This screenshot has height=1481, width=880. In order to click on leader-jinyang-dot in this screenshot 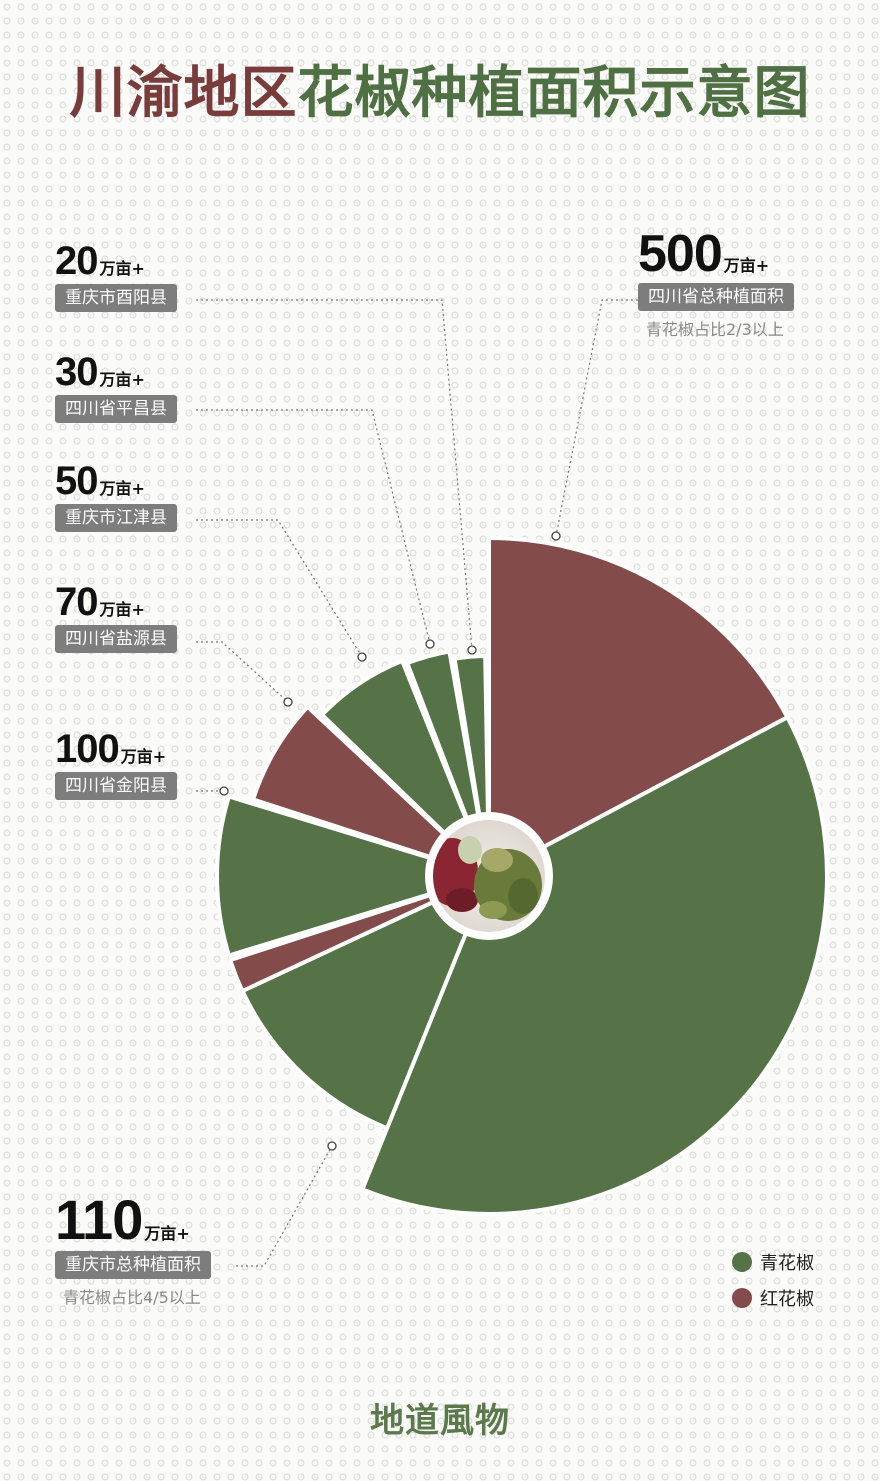, I will do `click(224, 791)`.